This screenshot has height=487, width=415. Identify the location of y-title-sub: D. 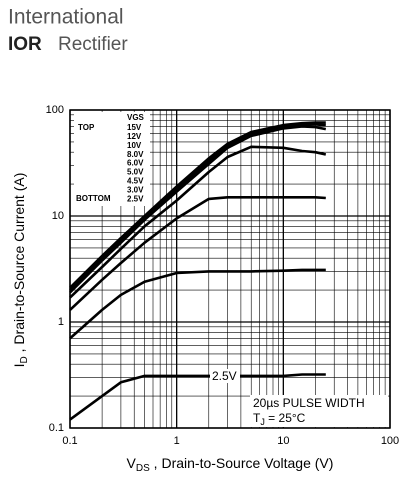
(24, 359).